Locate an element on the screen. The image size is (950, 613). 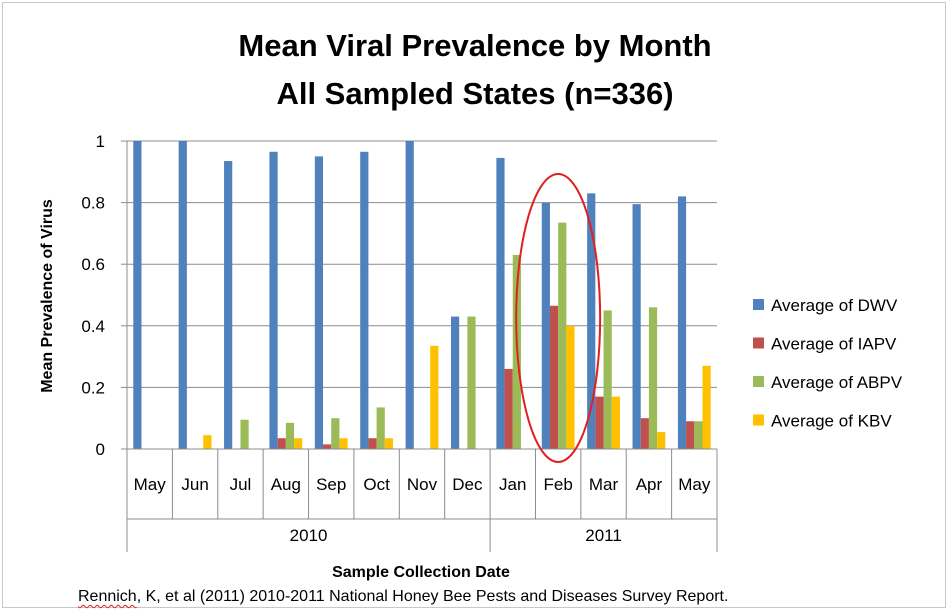
x-tick-label: Mar is located at coordinates (604, 484).